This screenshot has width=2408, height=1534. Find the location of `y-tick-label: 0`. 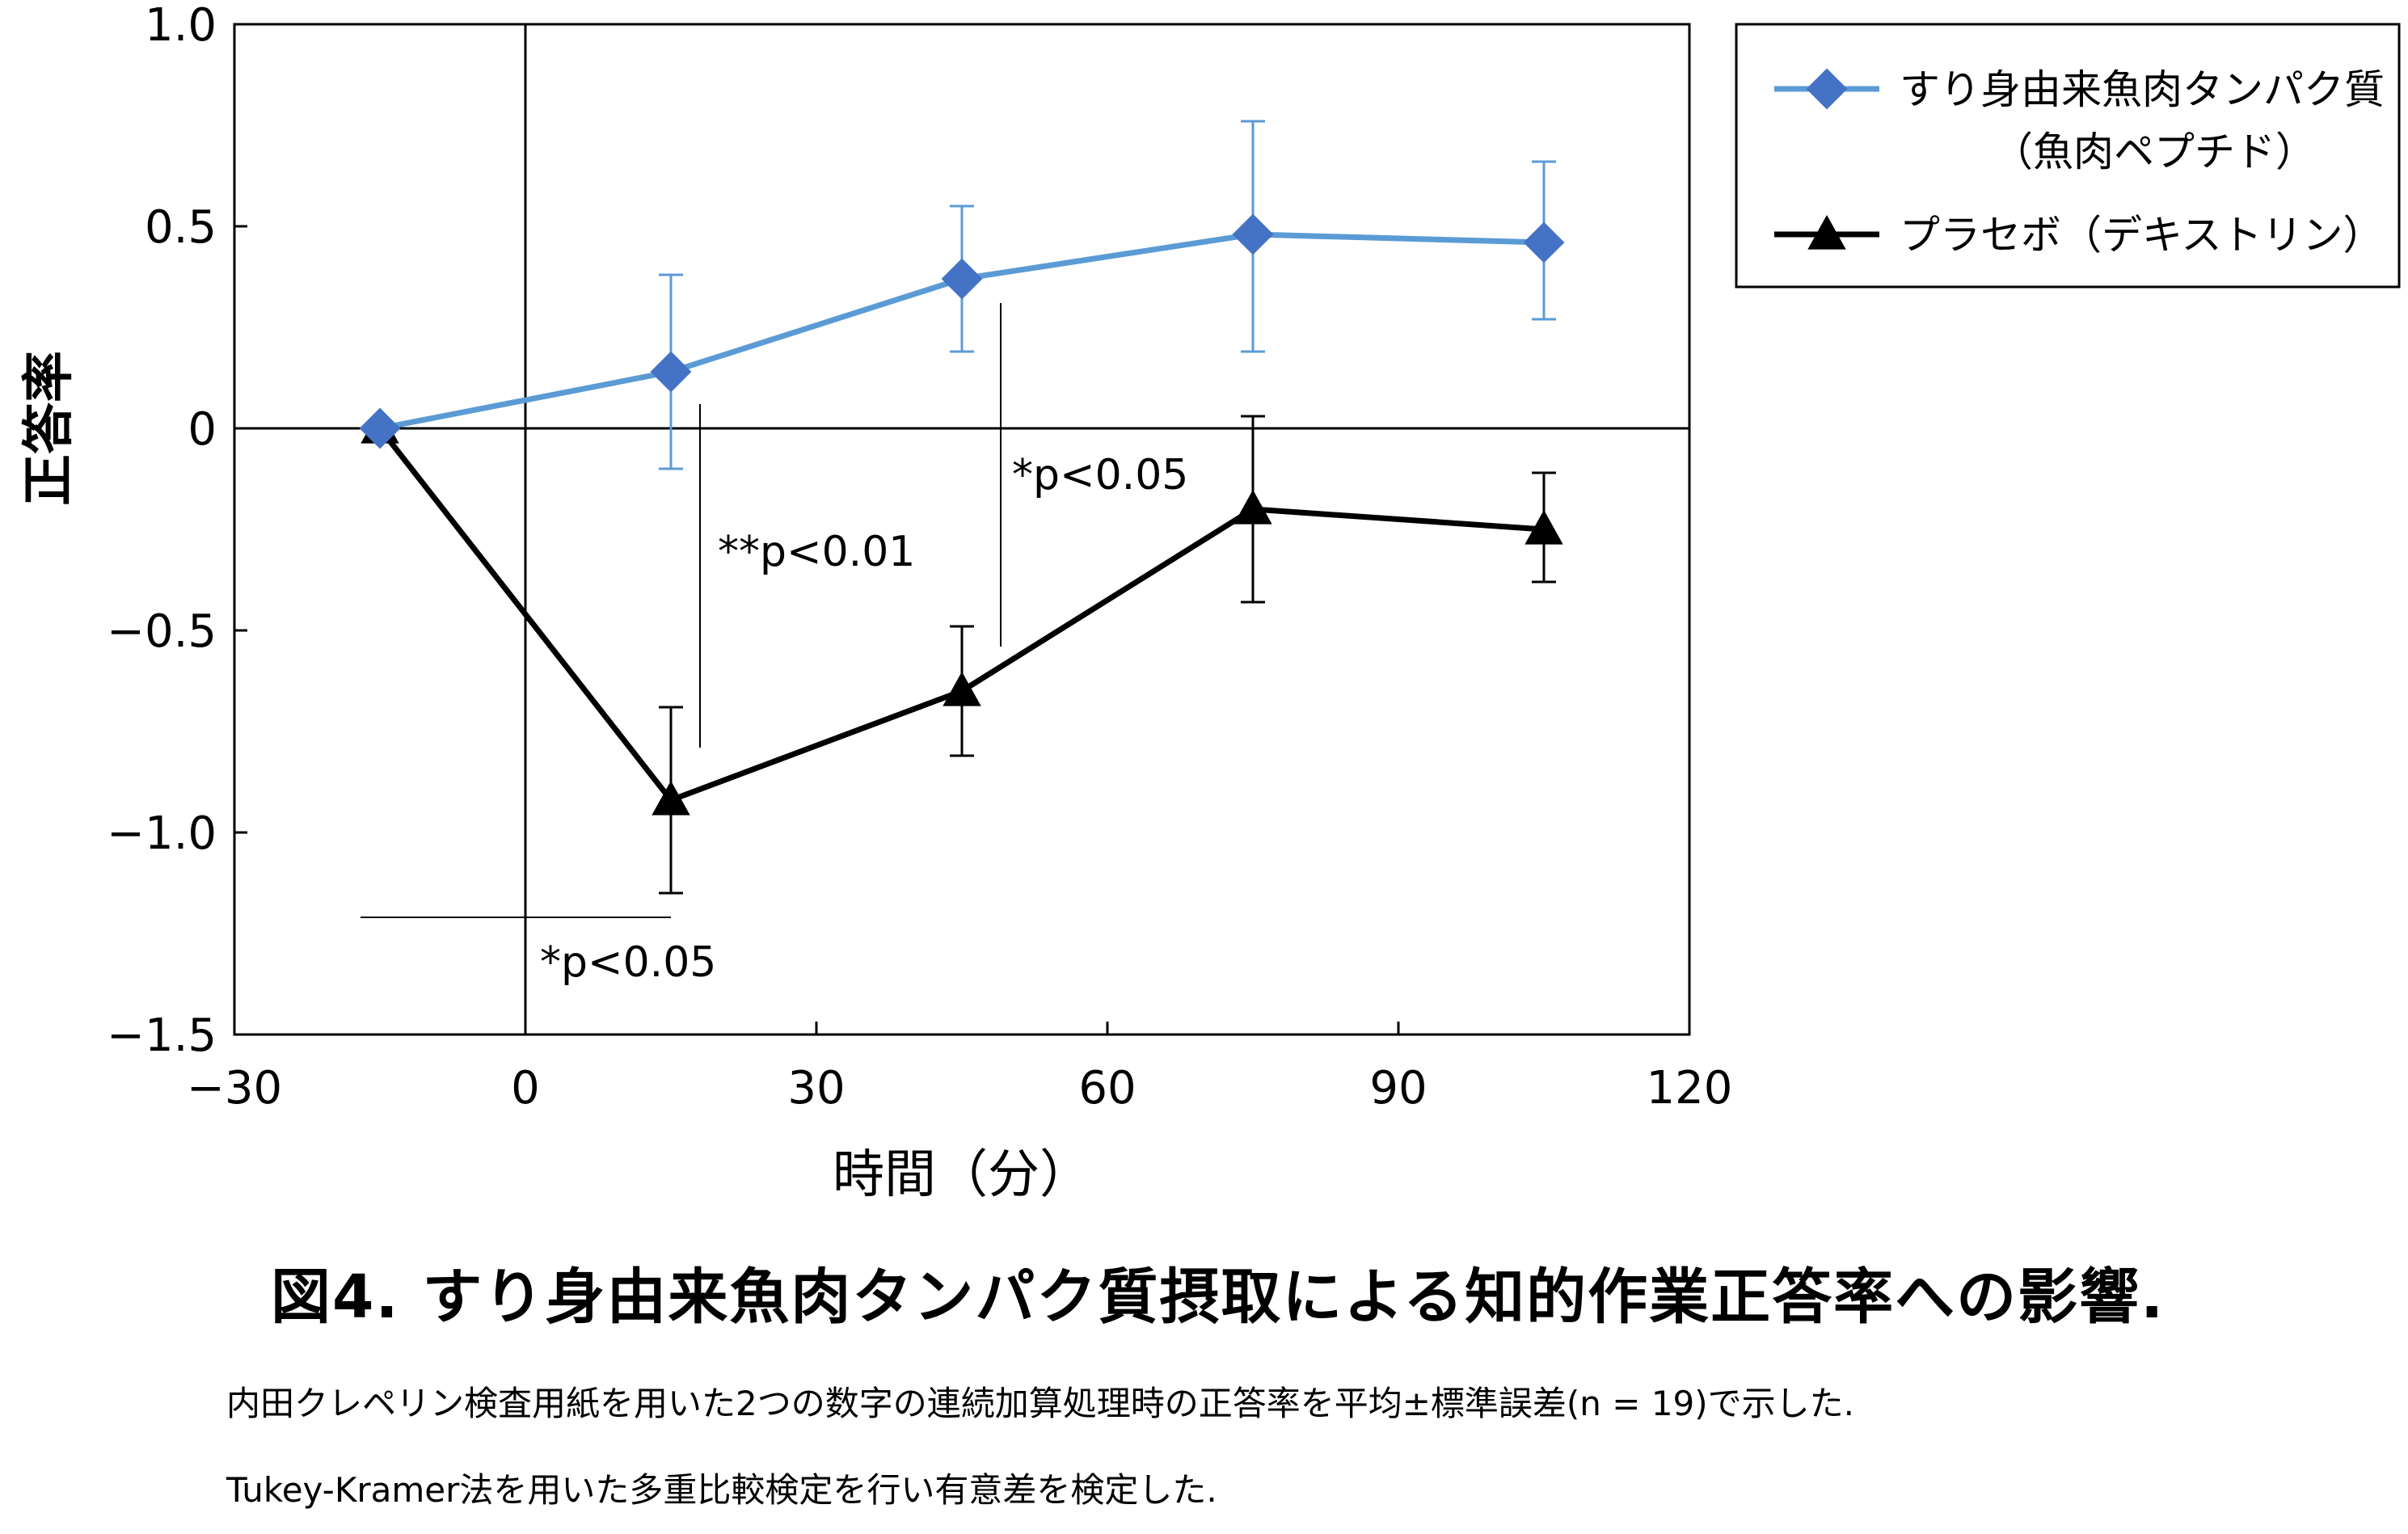

y-tick-label: 0 is located at coordinates (202, 430).